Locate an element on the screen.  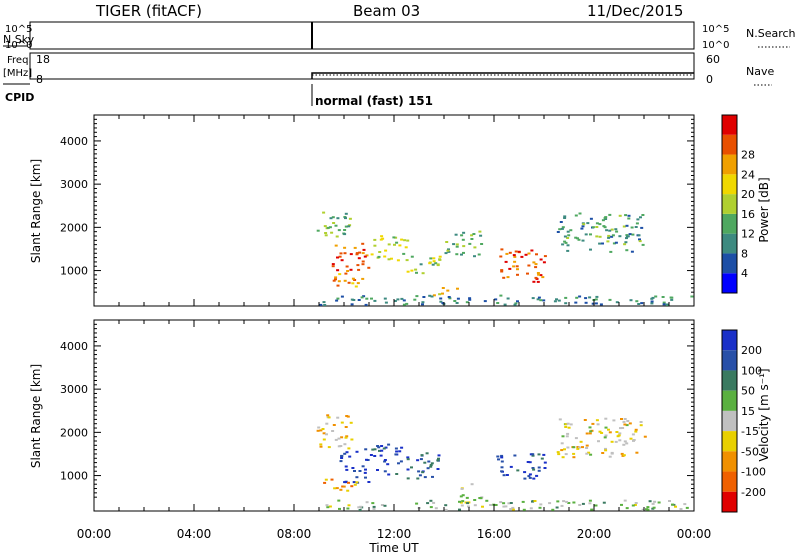
velocity-colorbar-label: Velocity [m s⁻¹] is located at coordinates (764, 414).